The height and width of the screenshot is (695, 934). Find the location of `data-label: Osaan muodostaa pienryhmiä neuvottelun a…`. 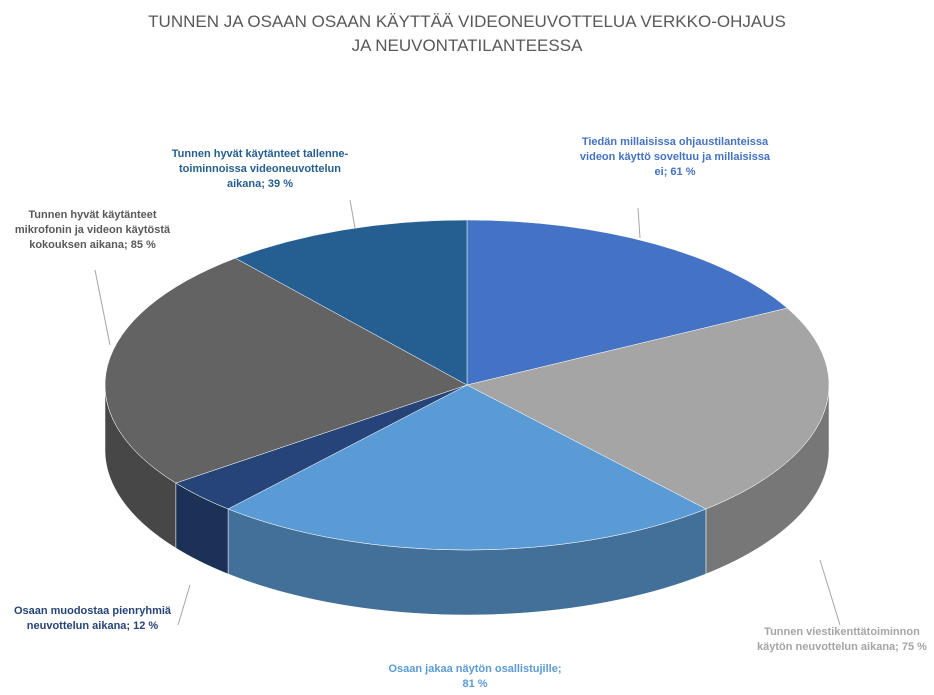

data-label: Osaan muodostaa pienryhmiä neuvottelun a… is located at coordinates (92, 618).